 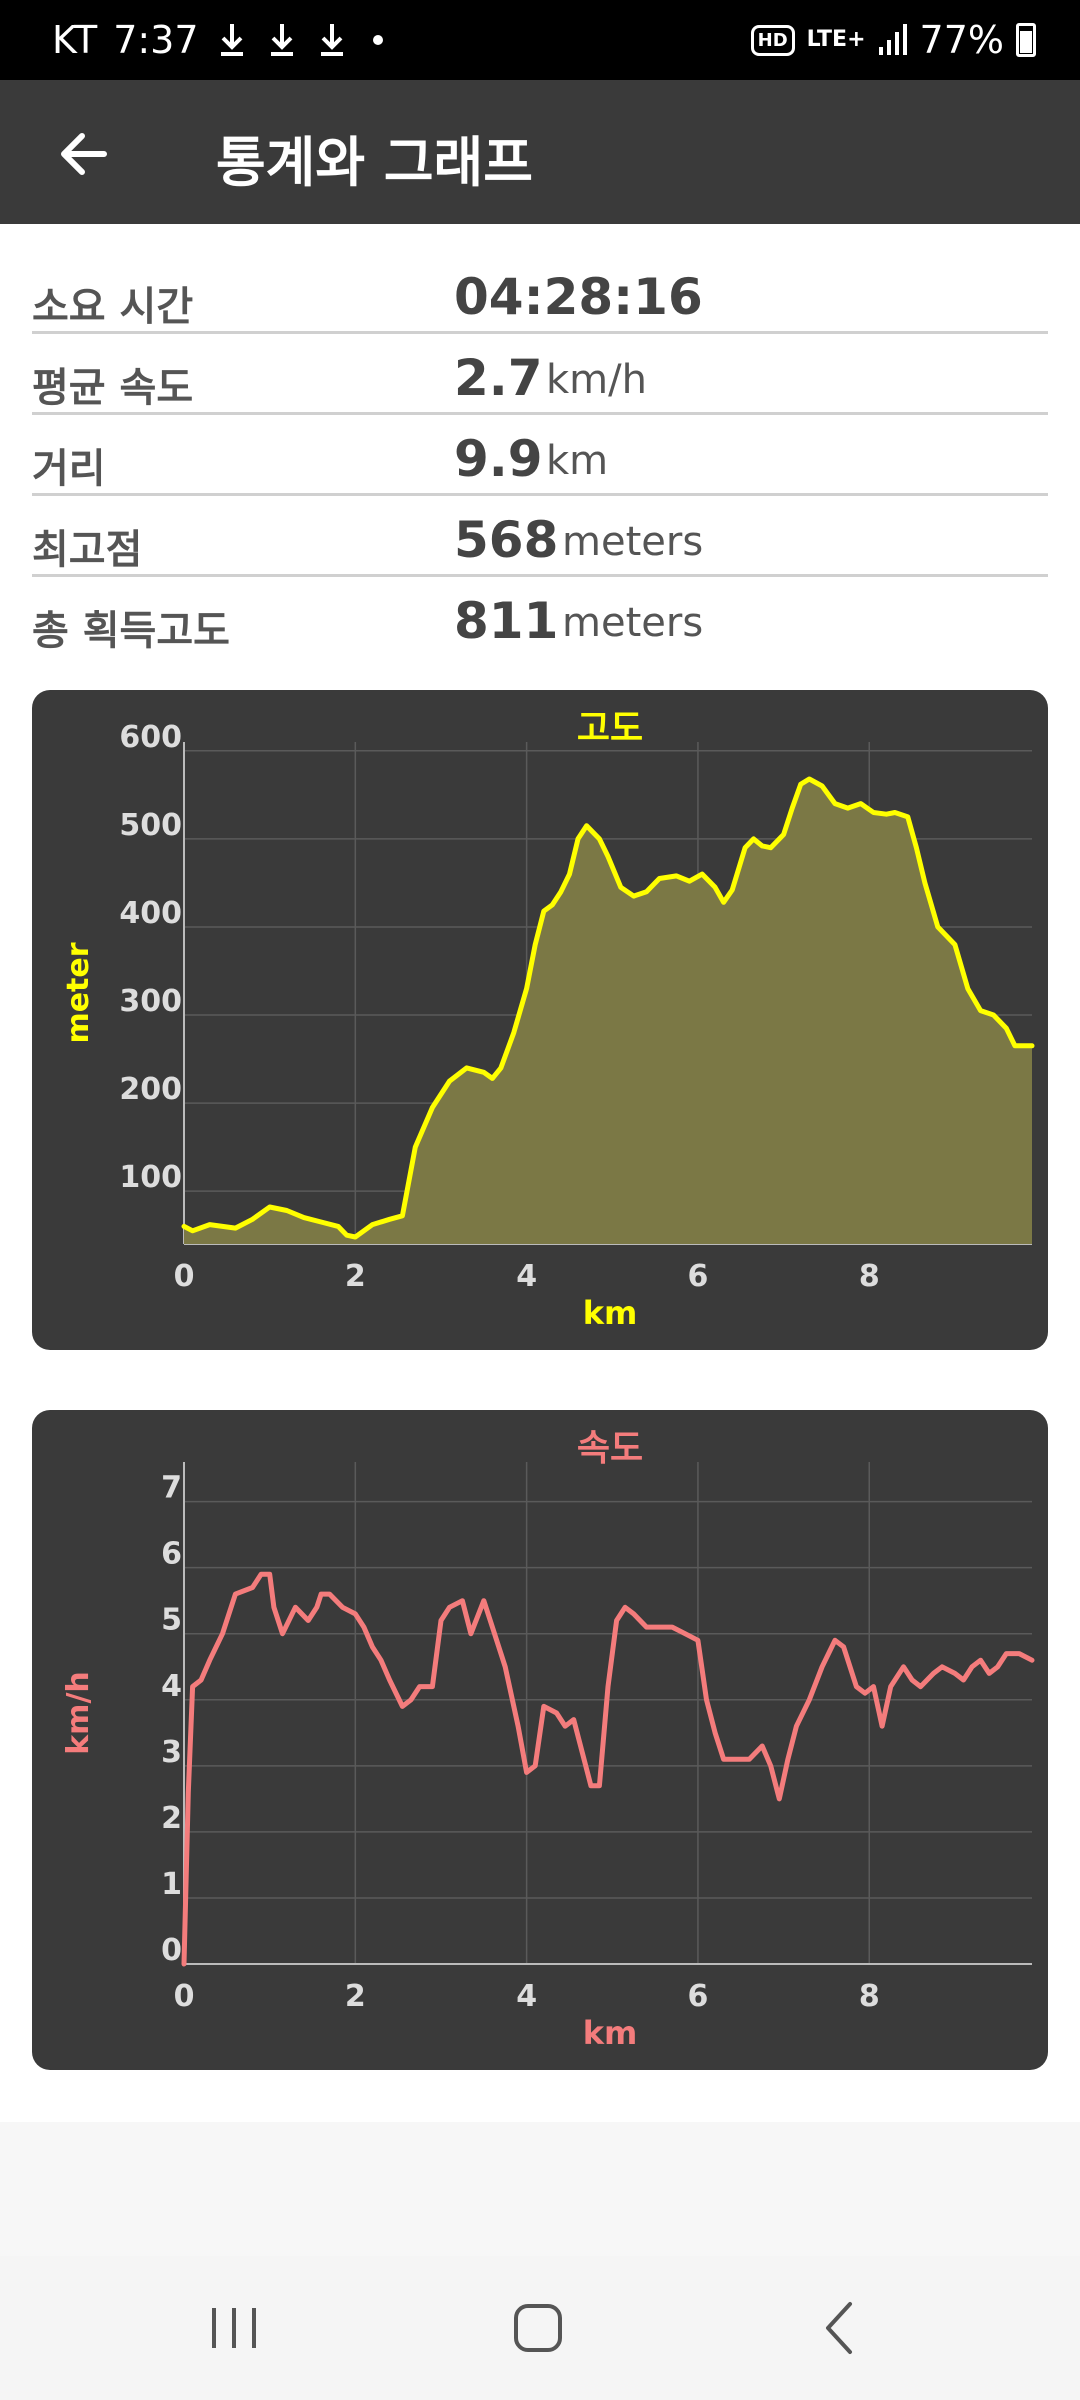 I want to click on nav-back-icon, so click(x=840, y=2328).